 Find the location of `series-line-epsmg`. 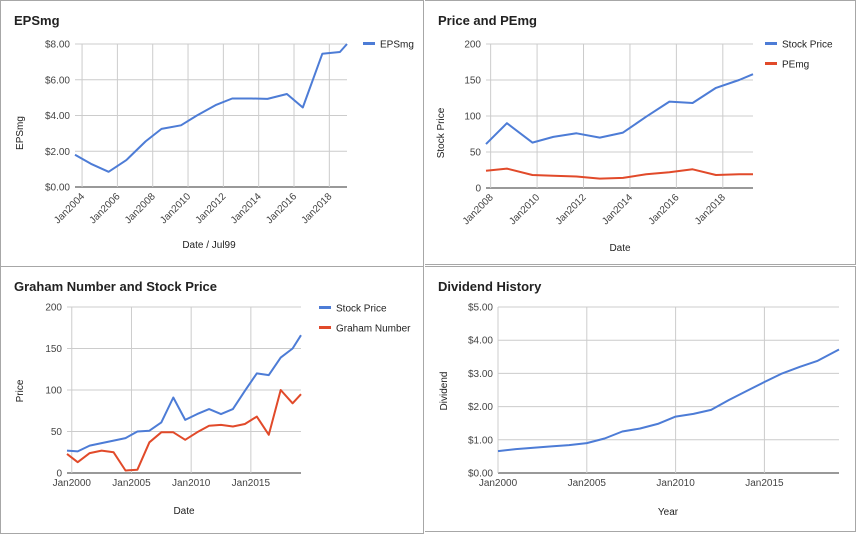

series-line-epsmg is located at coordinates (211, 108).